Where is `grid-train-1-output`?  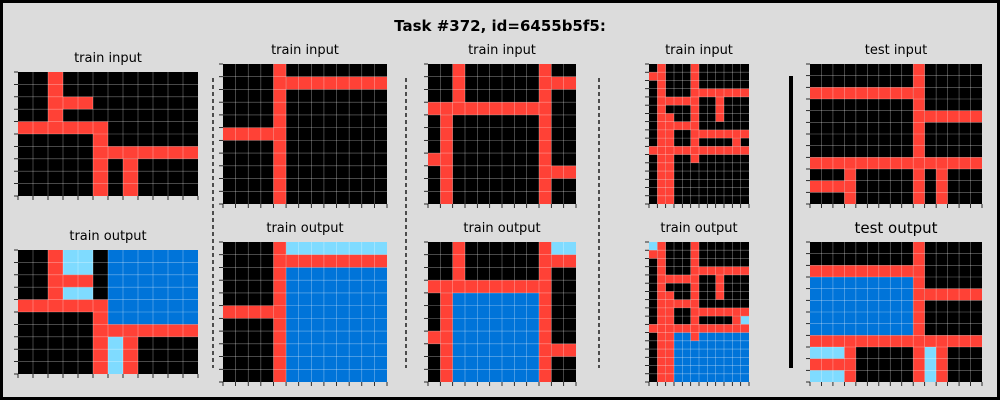 grid-train-1-output is located at coordinates (106, 313).